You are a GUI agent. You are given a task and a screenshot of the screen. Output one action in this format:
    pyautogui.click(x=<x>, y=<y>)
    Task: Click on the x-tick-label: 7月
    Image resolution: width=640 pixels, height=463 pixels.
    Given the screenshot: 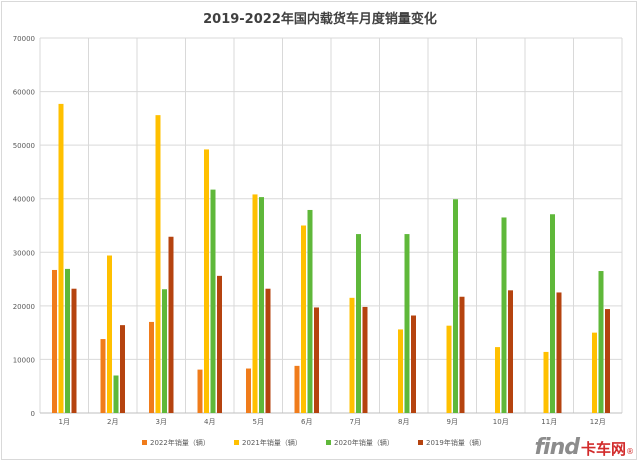 What is the action you would take?
    pyautogui.click(x=355, y=422)
    